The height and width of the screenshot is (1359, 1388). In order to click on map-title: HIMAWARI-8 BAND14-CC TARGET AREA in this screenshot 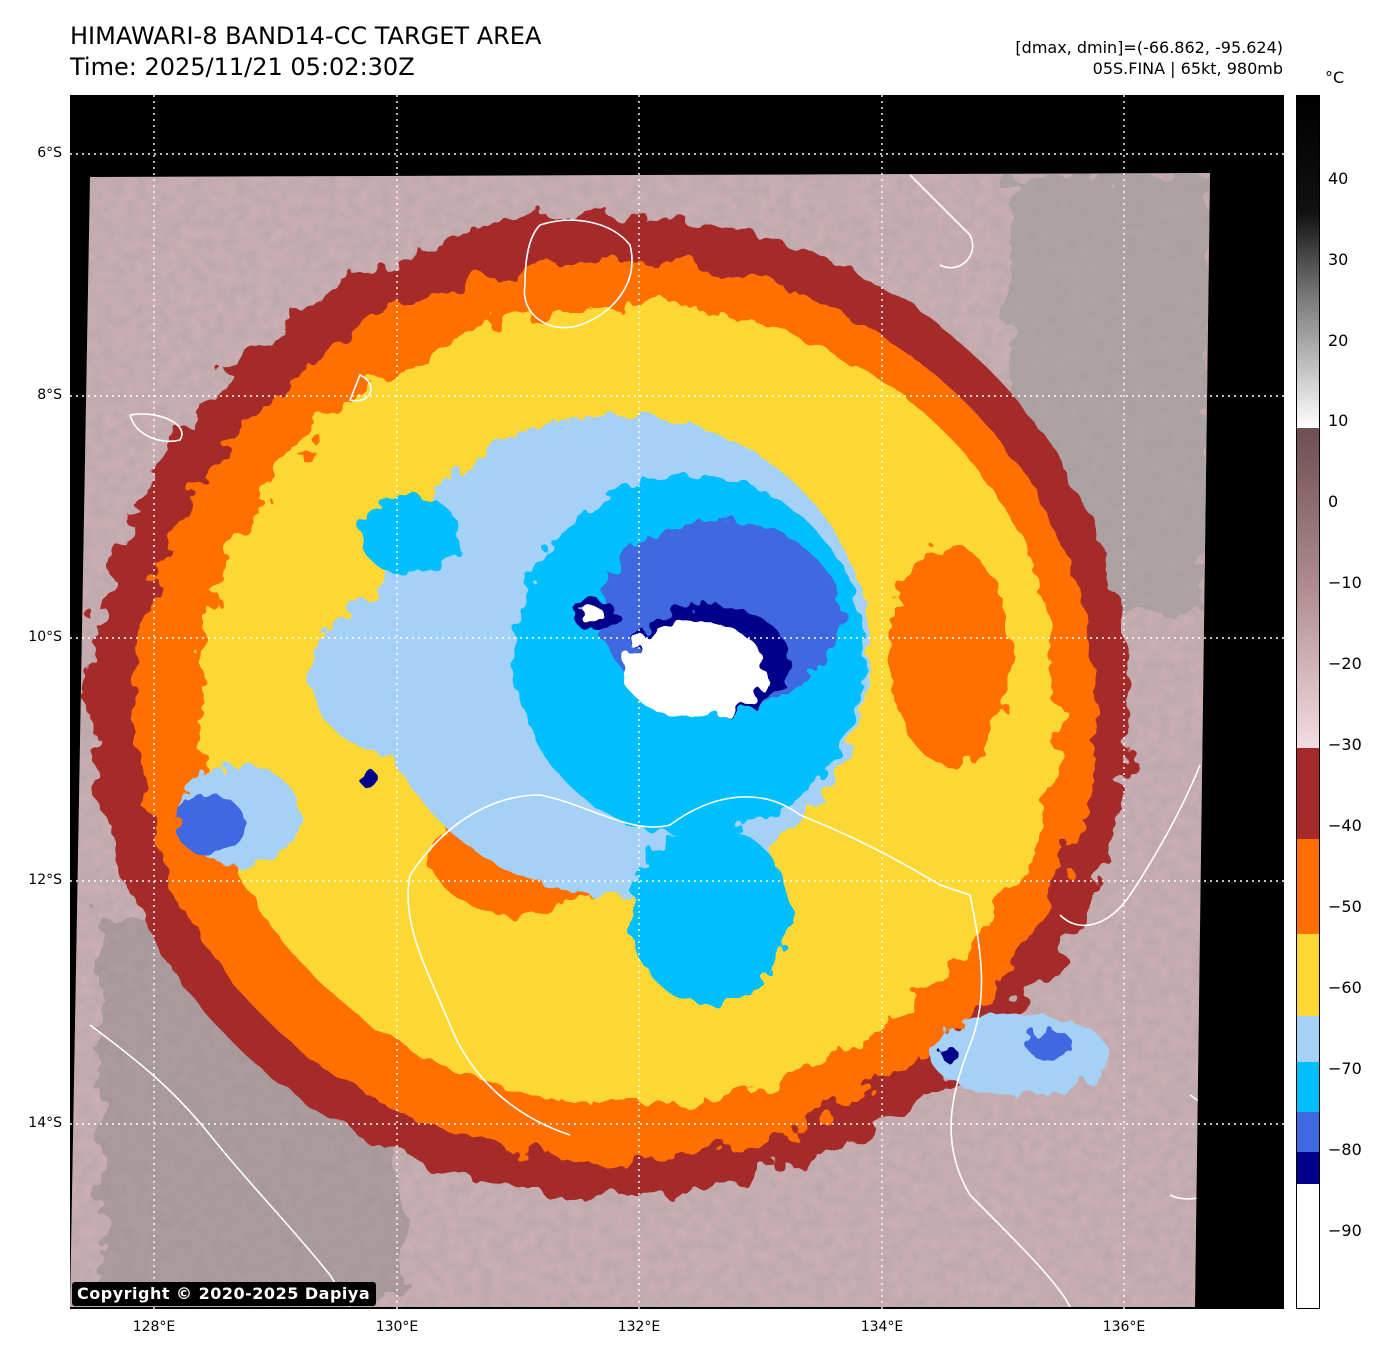, I will do `click(306, 36)`.